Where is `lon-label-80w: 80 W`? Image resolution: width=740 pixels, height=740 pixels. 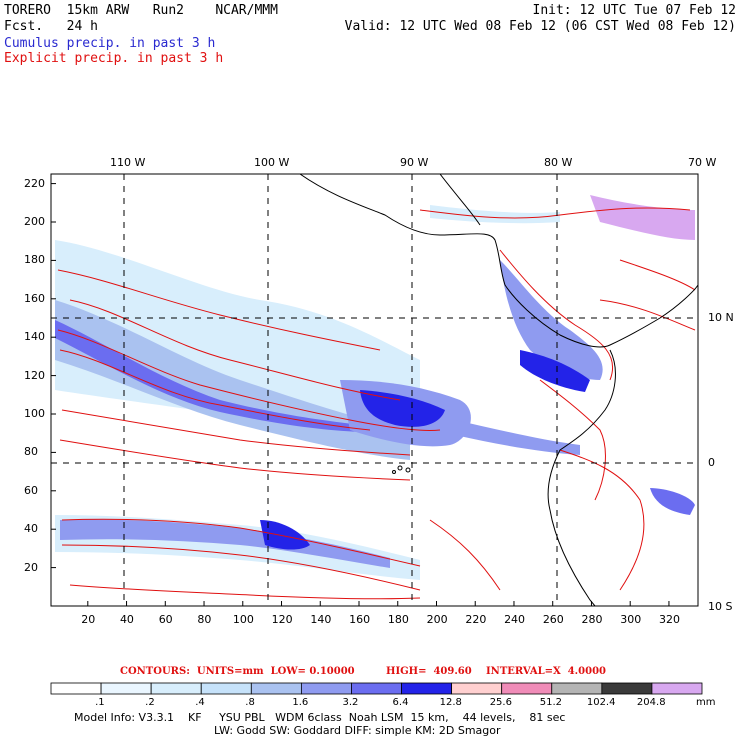 lon-label-80w: 80 W is located at coordinates (558, 162).